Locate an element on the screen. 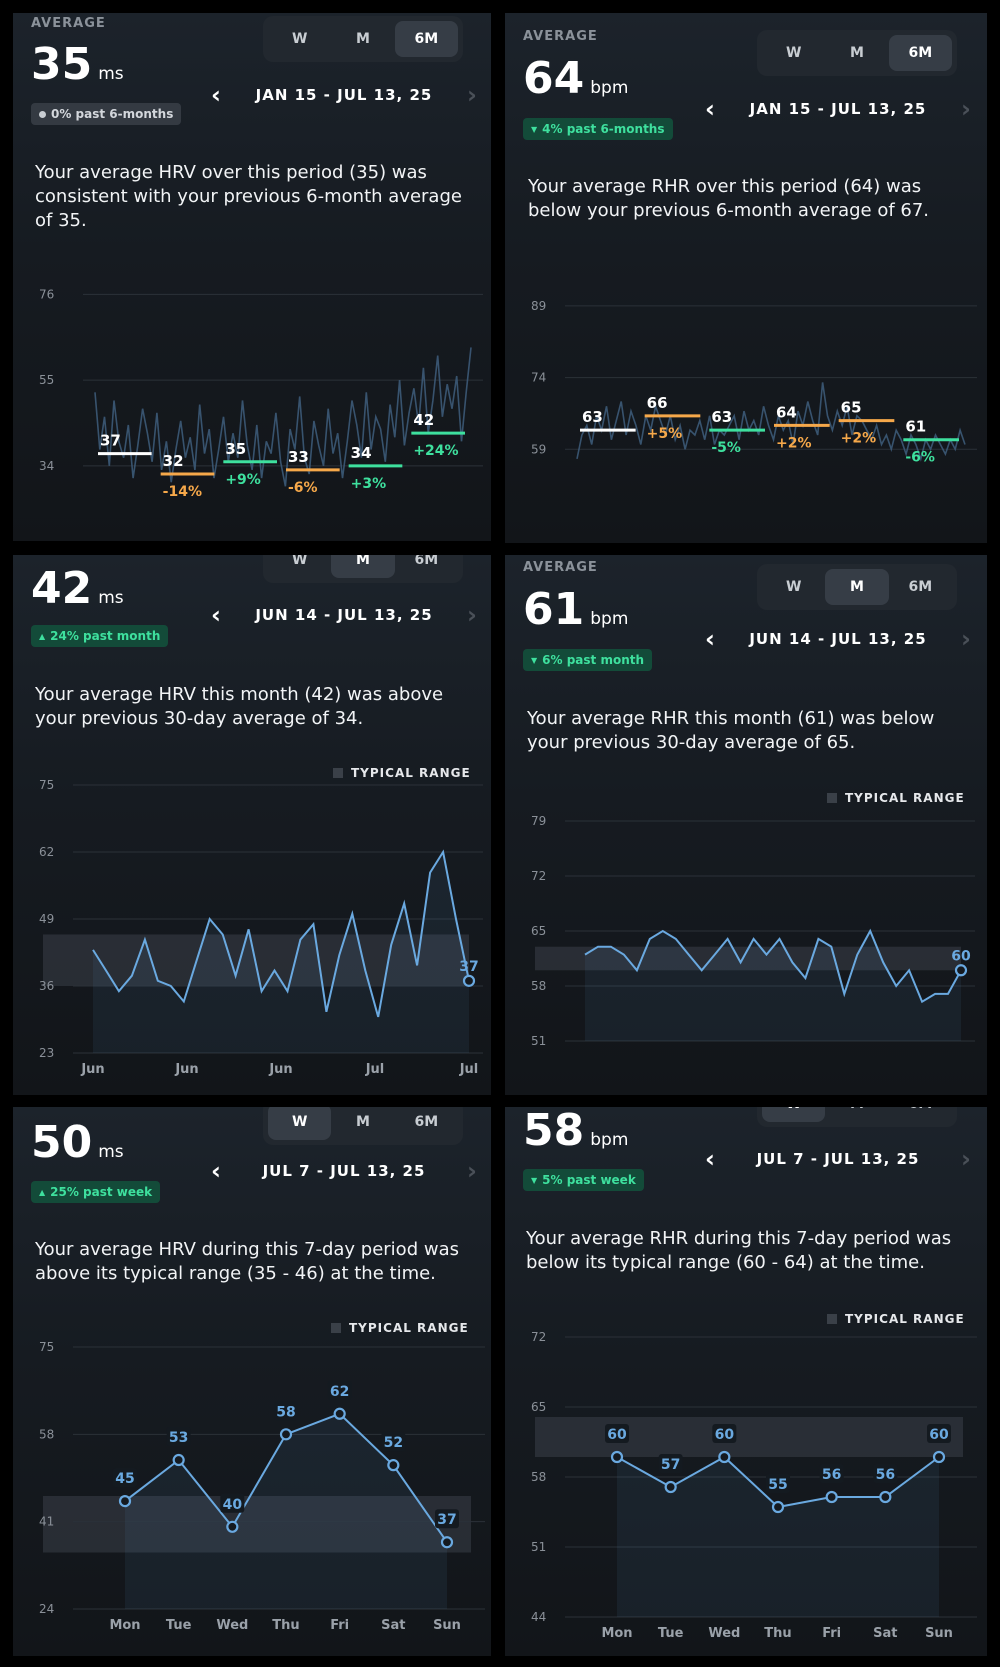 The width and height of the screenshot is (1000, 1667). x-tick-label: Tue is located at coordinates (671, 1633).